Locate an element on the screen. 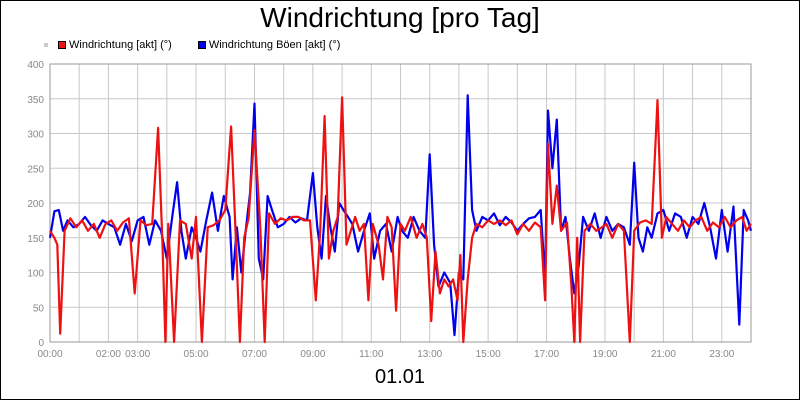 This screenshot has width=800, height=400. y-tick-label: 100 is located at coordinates (35, 274).